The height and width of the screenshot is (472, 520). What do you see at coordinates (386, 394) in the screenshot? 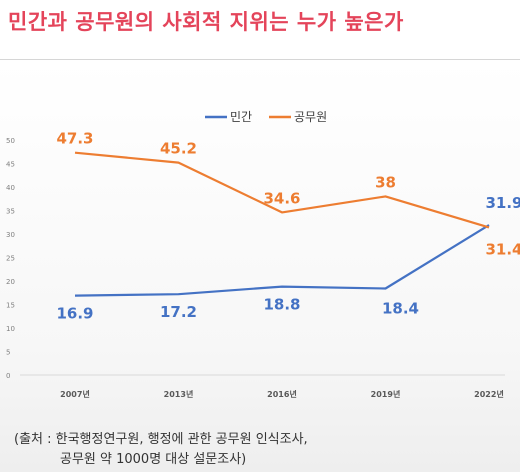
I see `x-tick-label: 2019년` at bounding box center [386, 394].